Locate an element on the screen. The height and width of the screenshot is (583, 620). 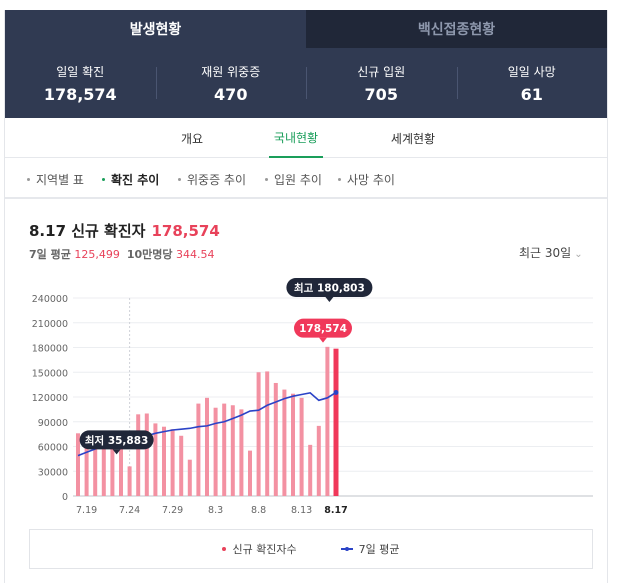
filter-death-trend: 사망 추이 is located at coordinates (366, 179).